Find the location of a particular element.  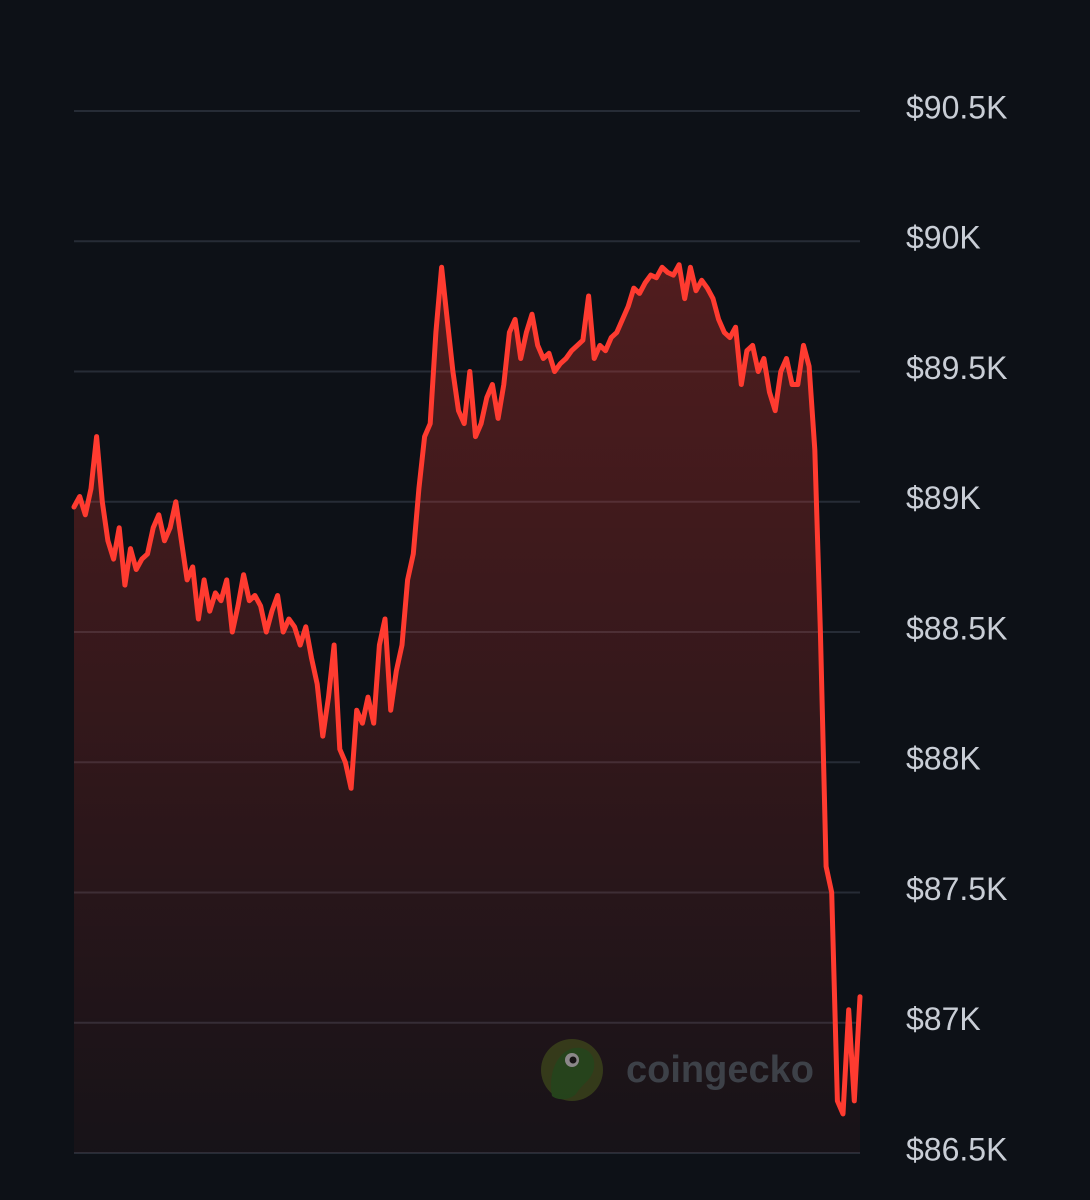

y-tick-label: $87.5K is located at coordinates (956, 889).